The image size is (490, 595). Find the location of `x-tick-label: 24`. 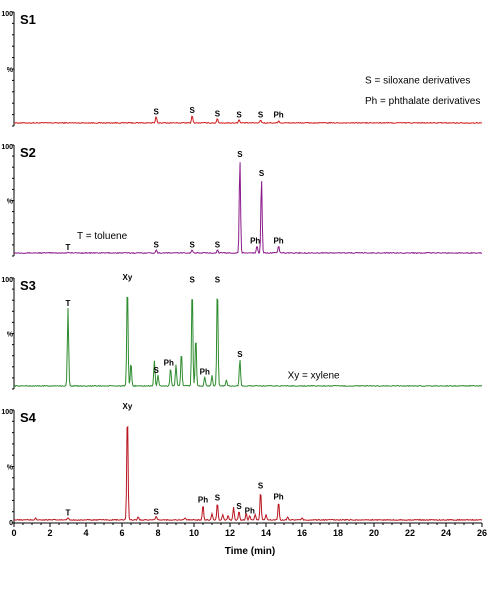

x-tick-label: 24 is located at coordinates (446, 533).